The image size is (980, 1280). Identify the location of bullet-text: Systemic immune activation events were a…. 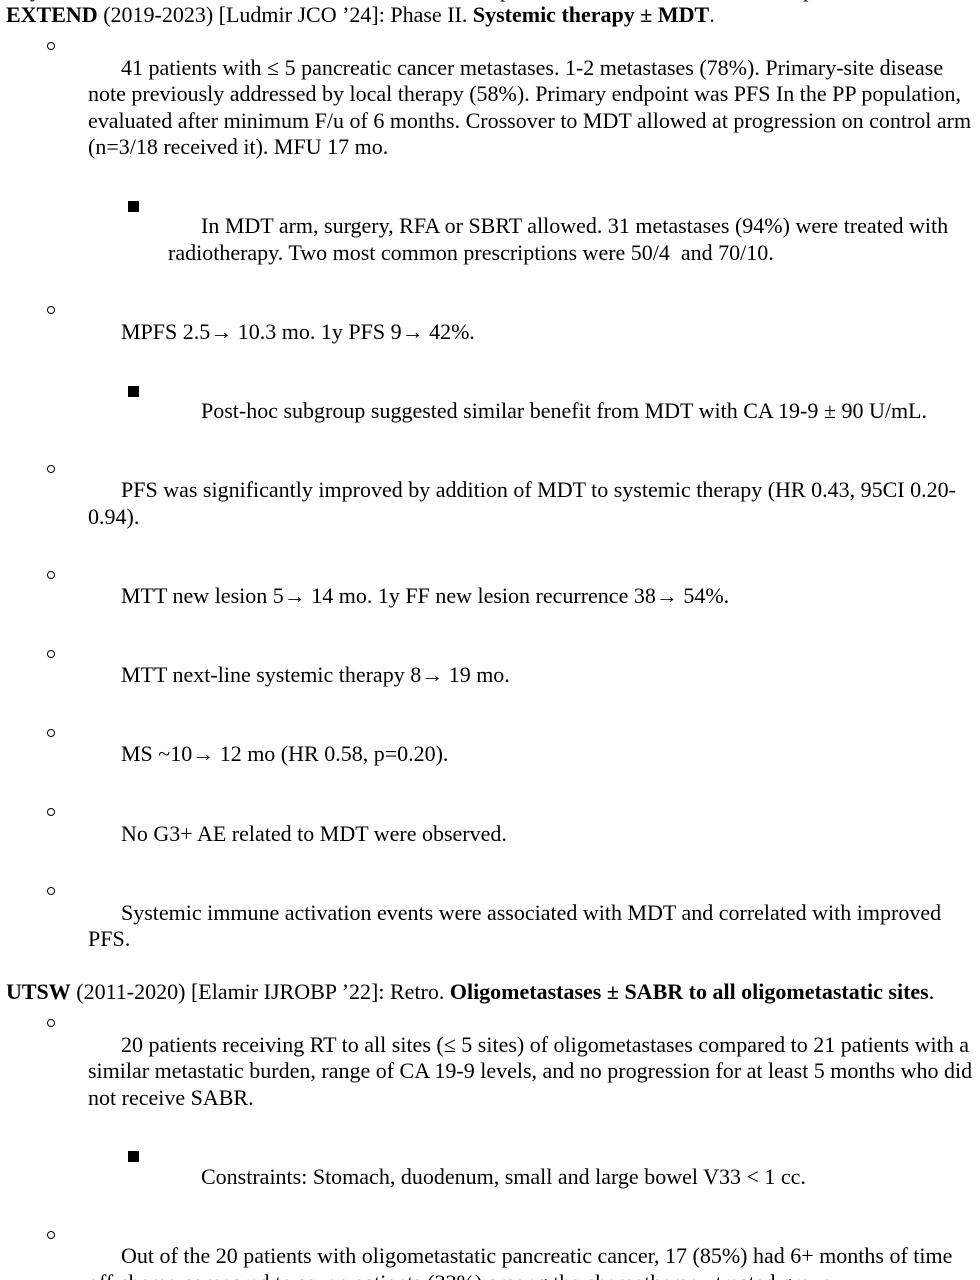
(517, 925).